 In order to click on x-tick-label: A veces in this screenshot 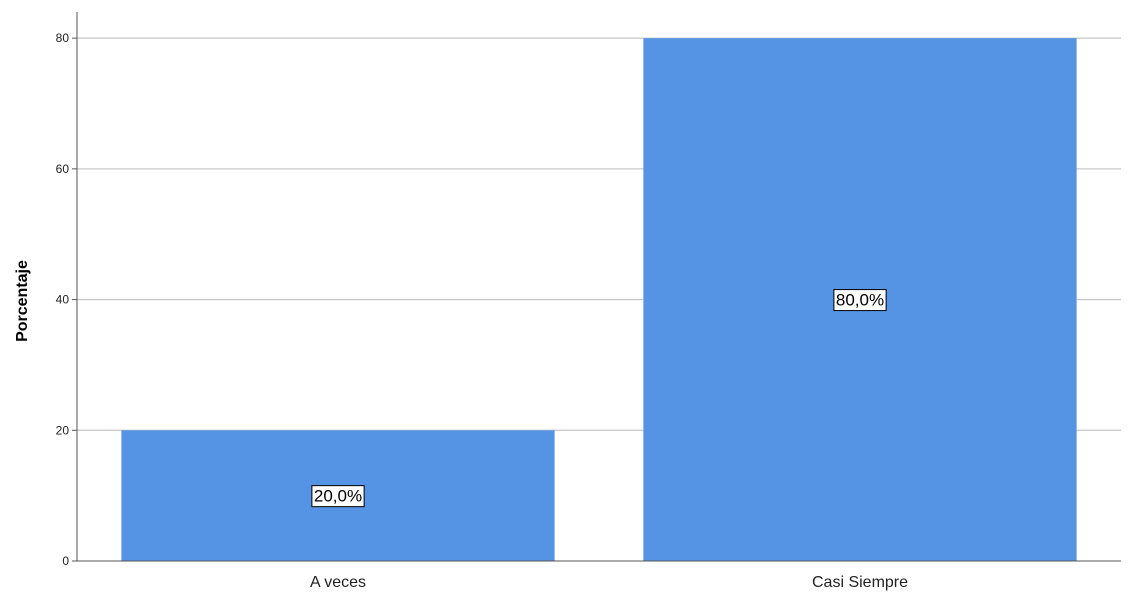, I will do `click(338, 582)`.